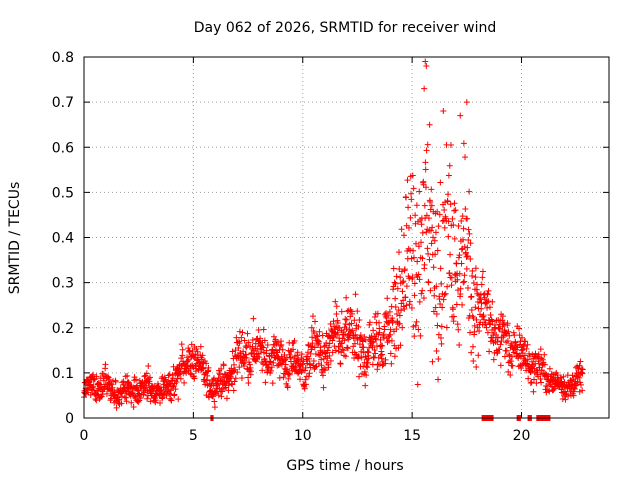  What do you see at coordinates (63, 148) in the screenshot?
I see `y-tick-label: 0.6` at bounding box center [63, 148].